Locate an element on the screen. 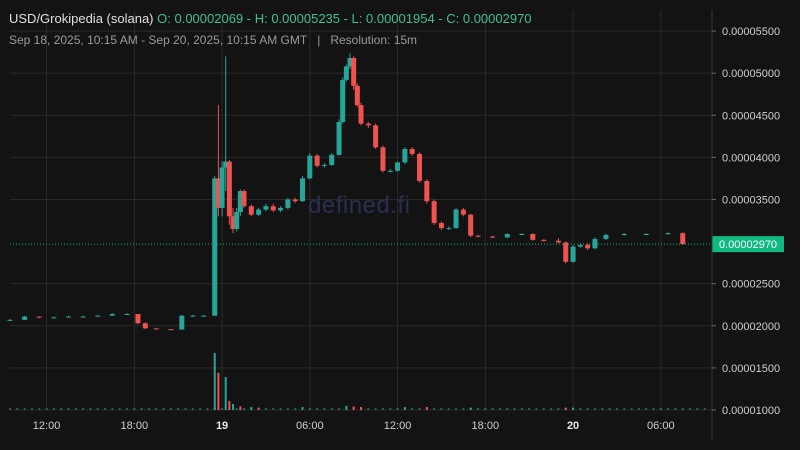  y-tick-label: 0.00002000 is located at coordinates (751, 327).